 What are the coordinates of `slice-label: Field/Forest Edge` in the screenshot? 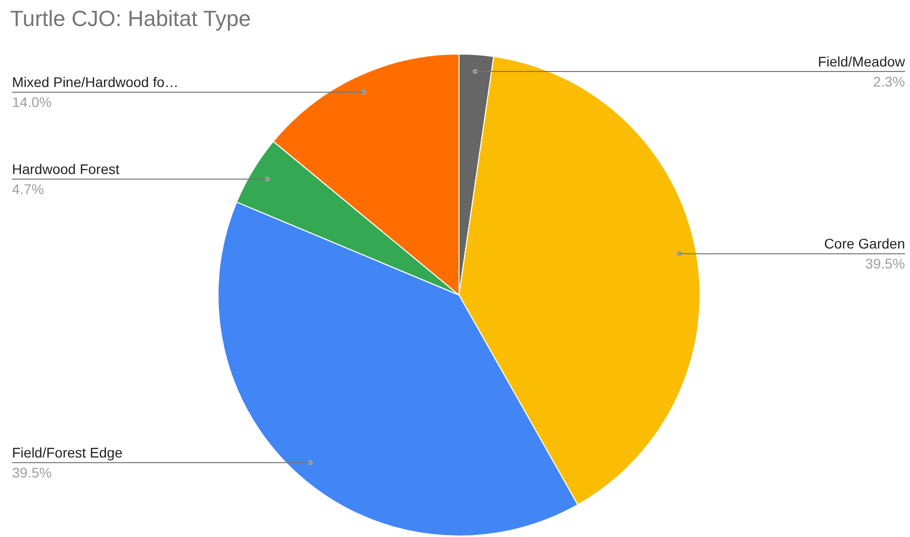 It's located at (67, 452).